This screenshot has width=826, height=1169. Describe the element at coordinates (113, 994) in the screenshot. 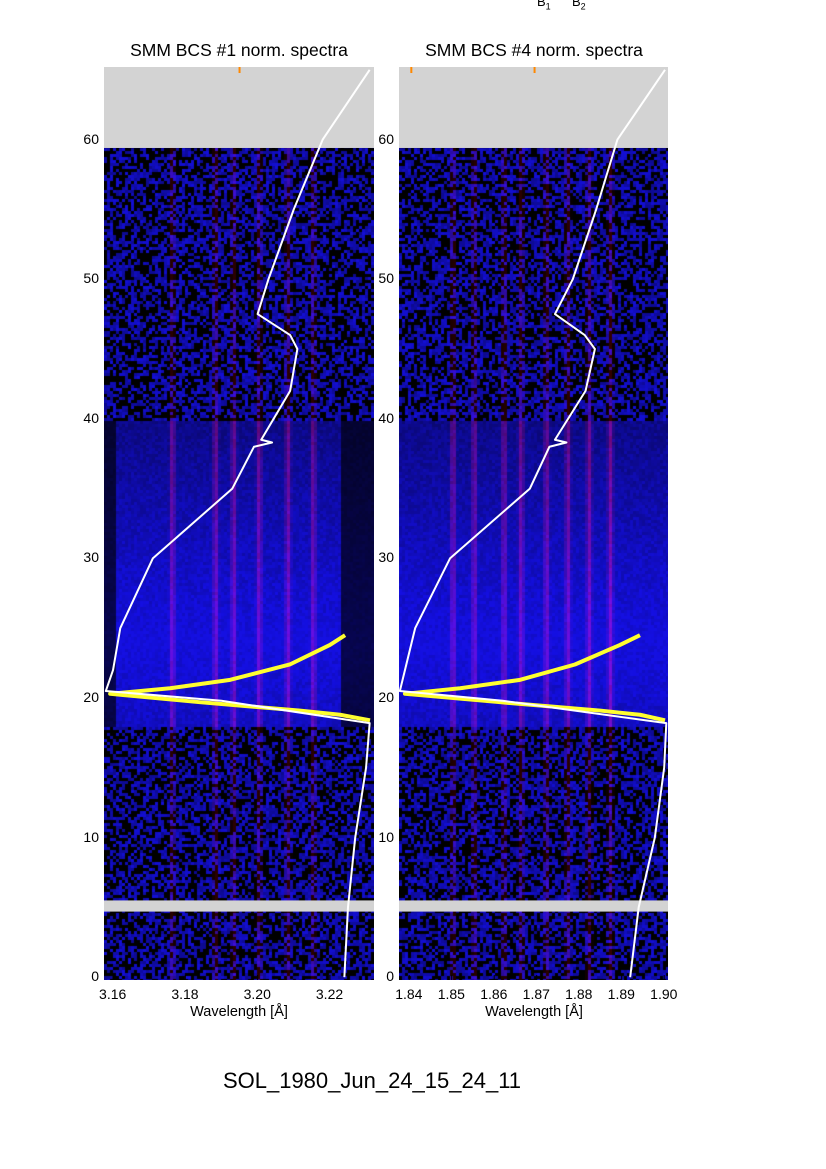

I see `x-tick-label: 3.16` at that location.